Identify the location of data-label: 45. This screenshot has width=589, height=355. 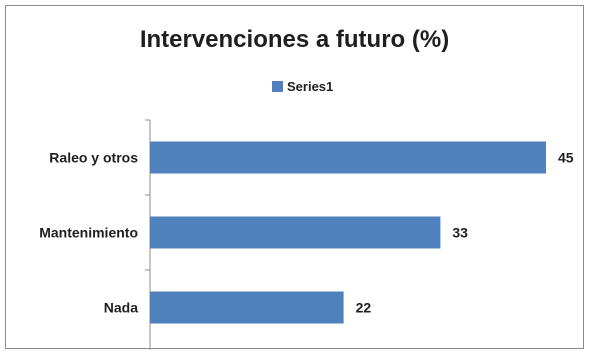
(566, 158).